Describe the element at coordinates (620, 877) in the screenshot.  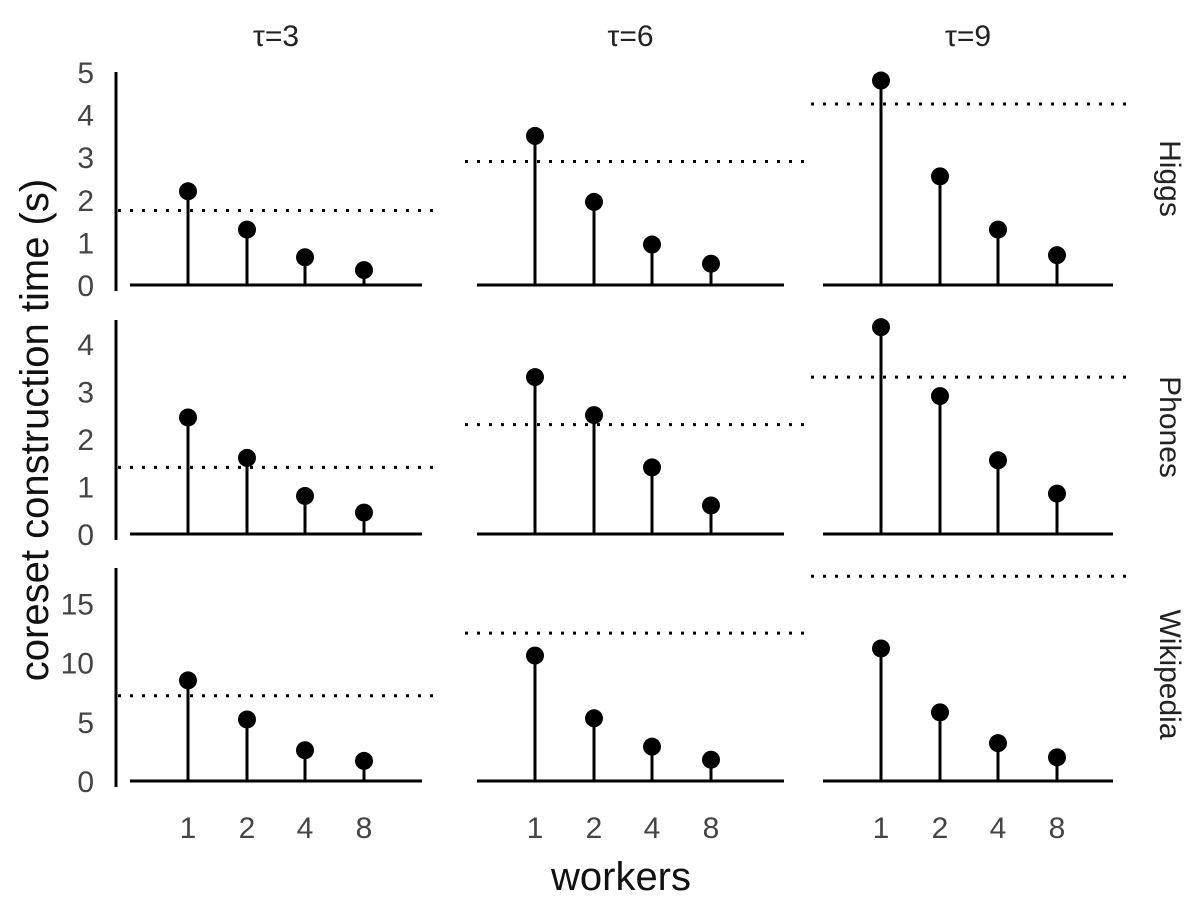
I see `x-axis-title: workers` at that location.